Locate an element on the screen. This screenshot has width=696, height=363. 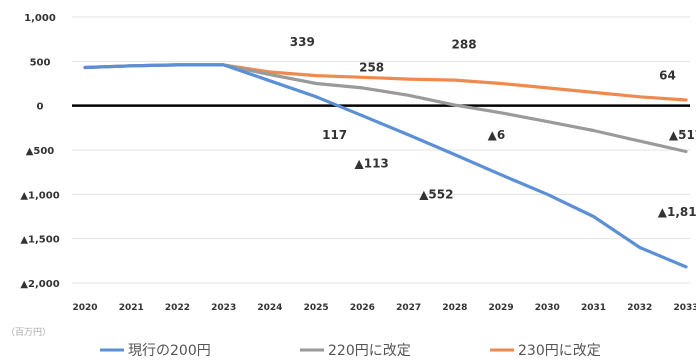
data-label: 288 is located at coordinates (464, 44).